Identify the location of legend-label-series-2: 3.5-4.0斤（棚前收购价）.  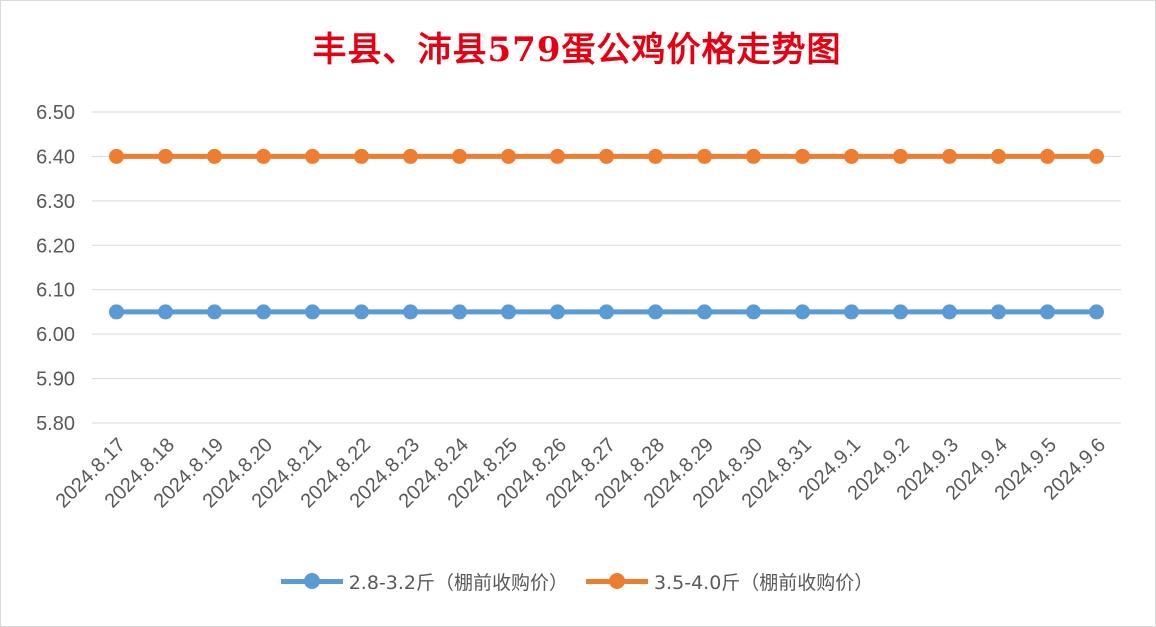
(764, 582).